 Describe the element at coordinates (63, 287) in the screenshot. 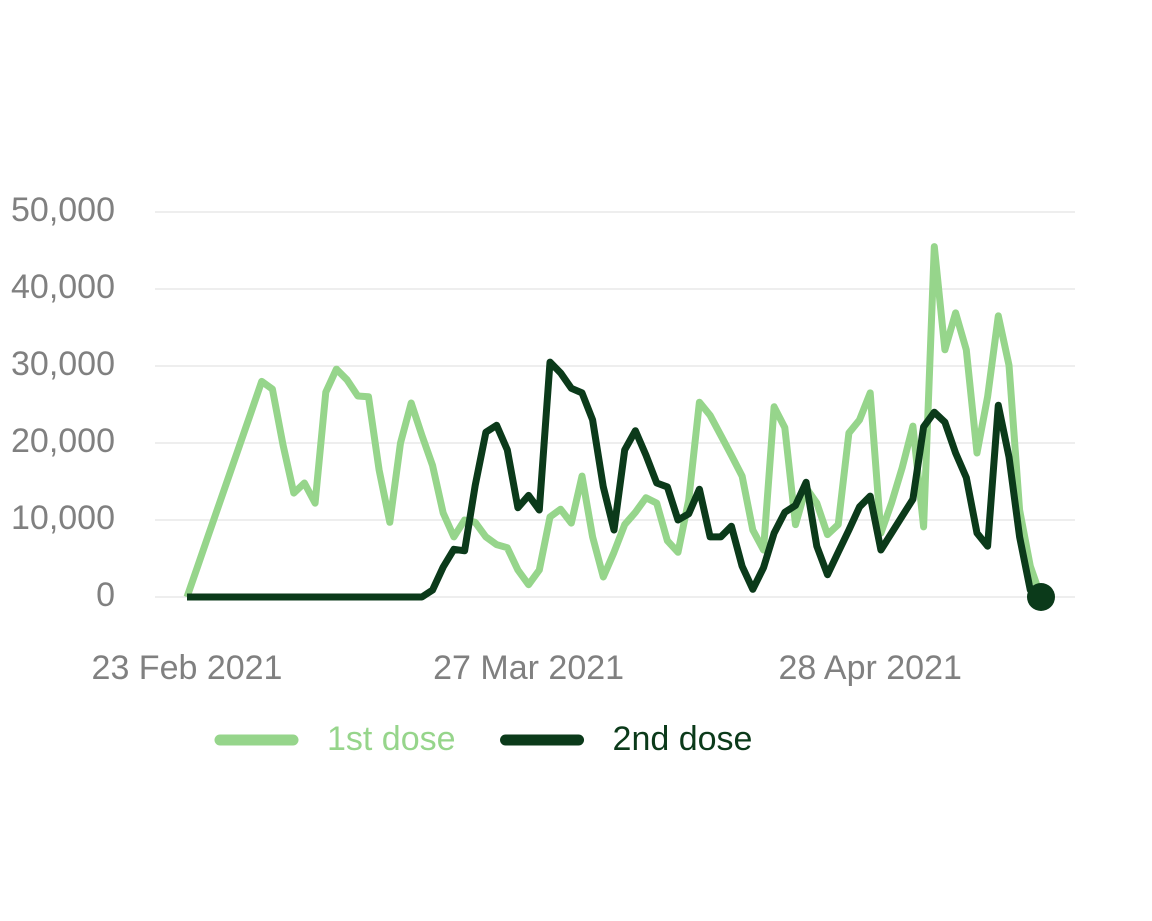

I see `y-tick-label: 40,000` at that location.